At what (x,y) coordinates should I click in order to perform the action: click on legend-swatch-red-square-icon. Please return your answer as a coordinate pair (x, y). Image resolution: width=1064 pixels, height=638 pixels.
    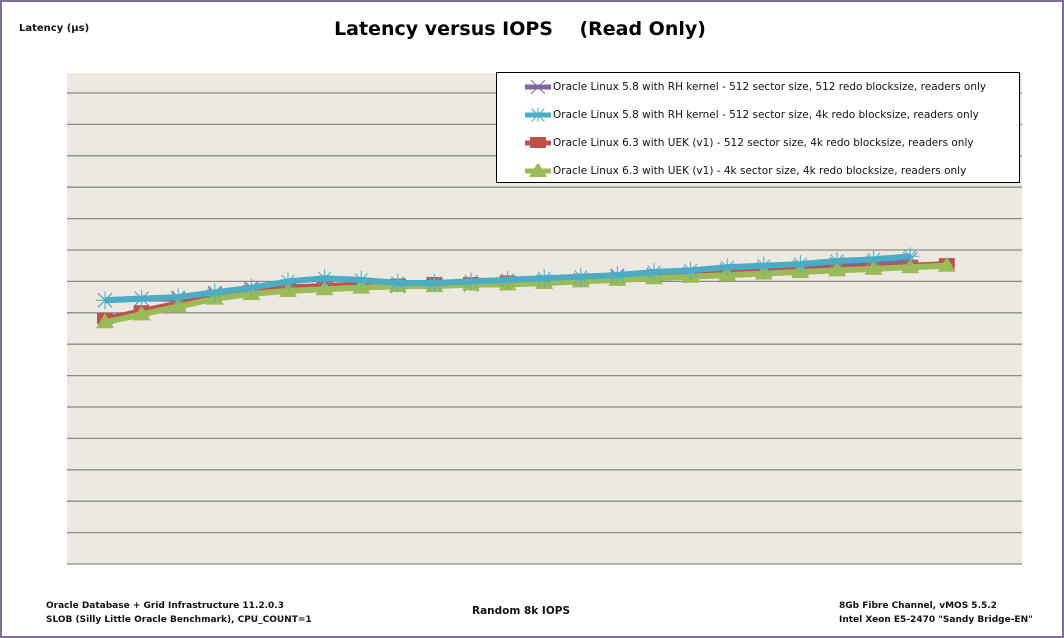
    Looking at the image, I should click on (538, 143).